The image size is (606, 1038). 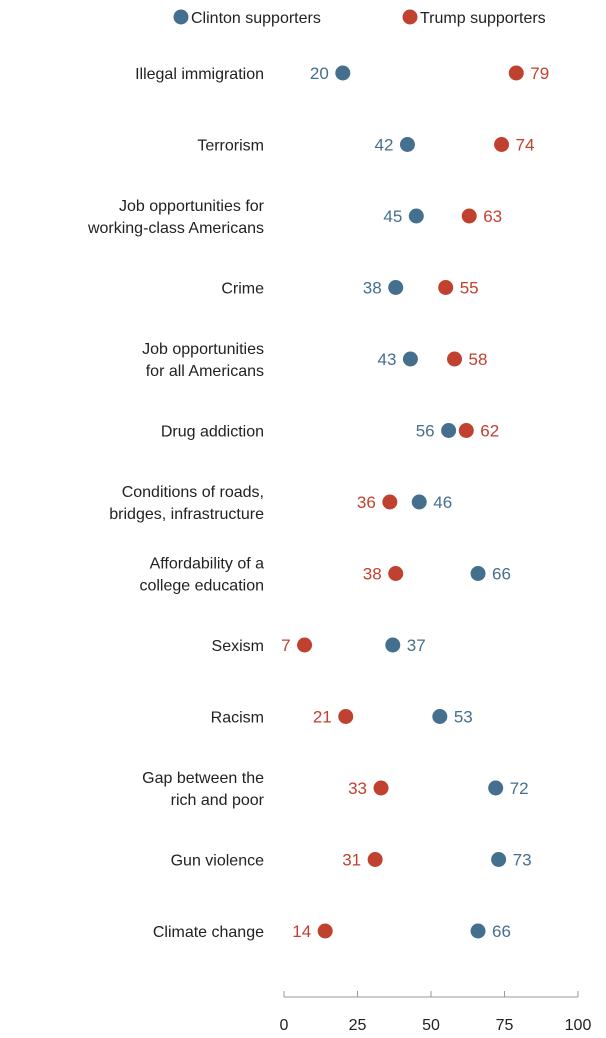 I want to click on category-row: Illegal immigration 20 79, so click(x=342, y=73).